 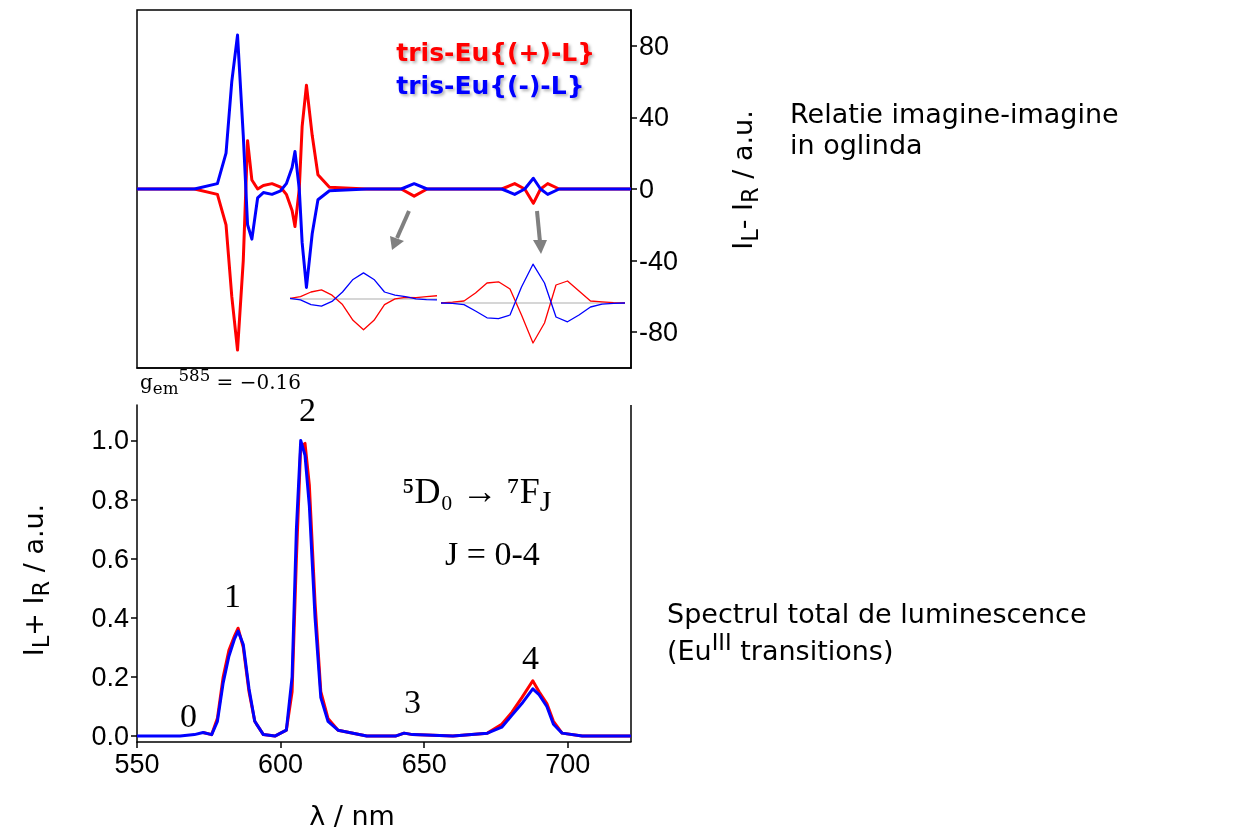 What do you see at coordinates (232, 596) in the screenshot?
I see `annotation: 1` at bounding box center [232, 596].